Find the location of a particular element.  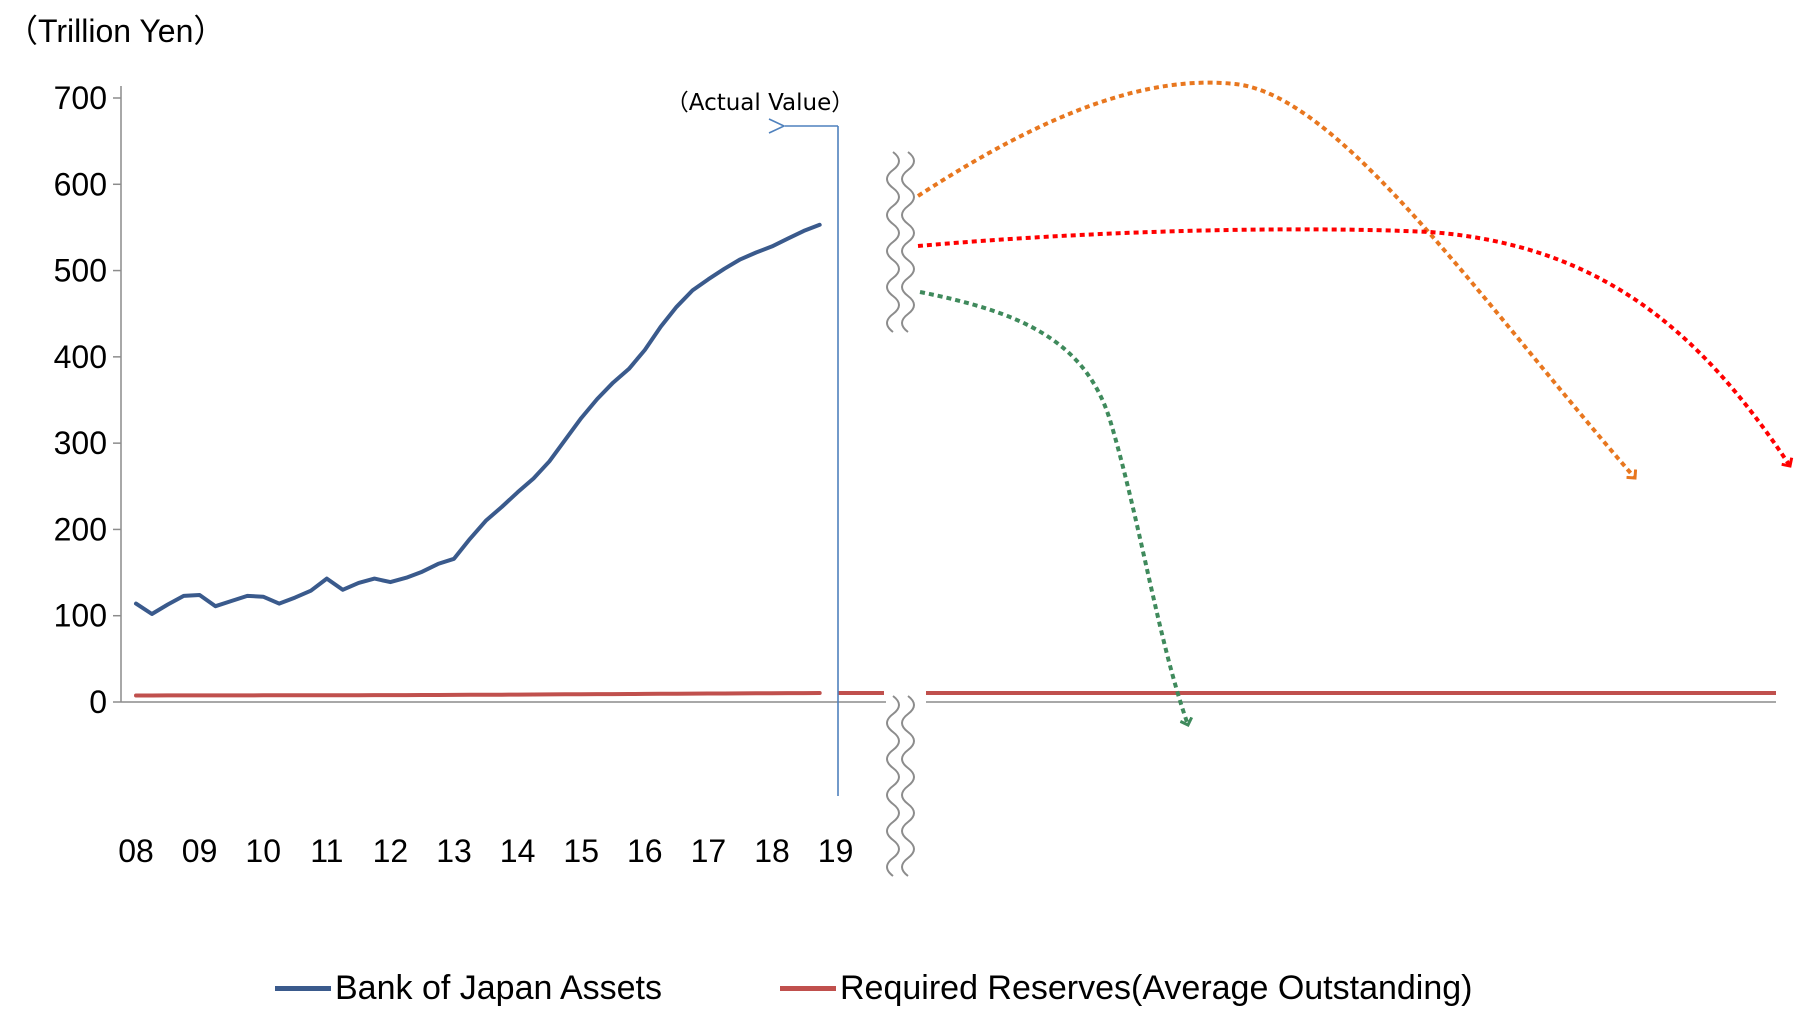

y-tick-label: 100 is located at coordinates (80, 616).